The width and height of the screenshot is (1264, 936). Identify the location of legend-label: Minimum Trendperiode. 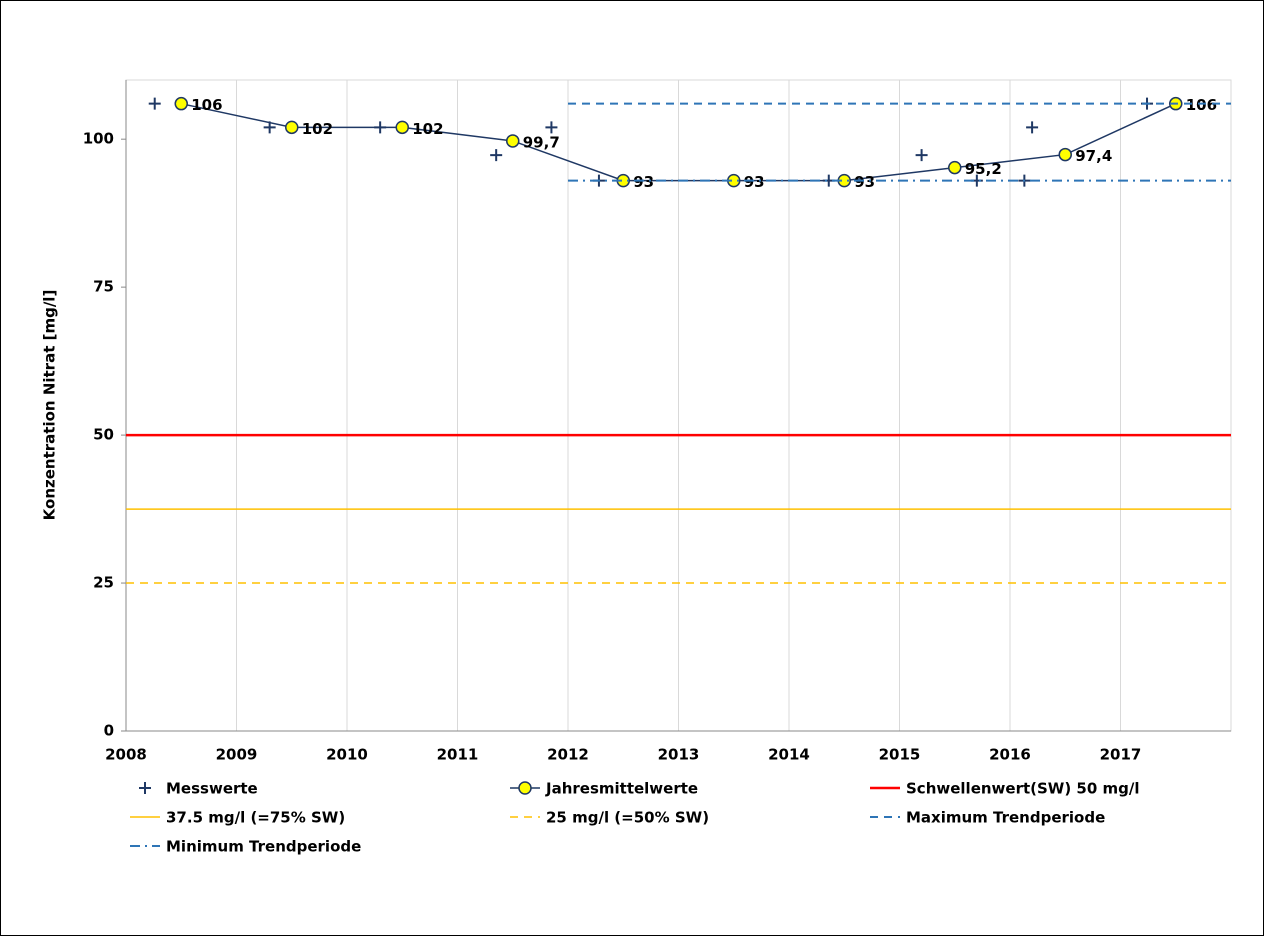
(263, 847).